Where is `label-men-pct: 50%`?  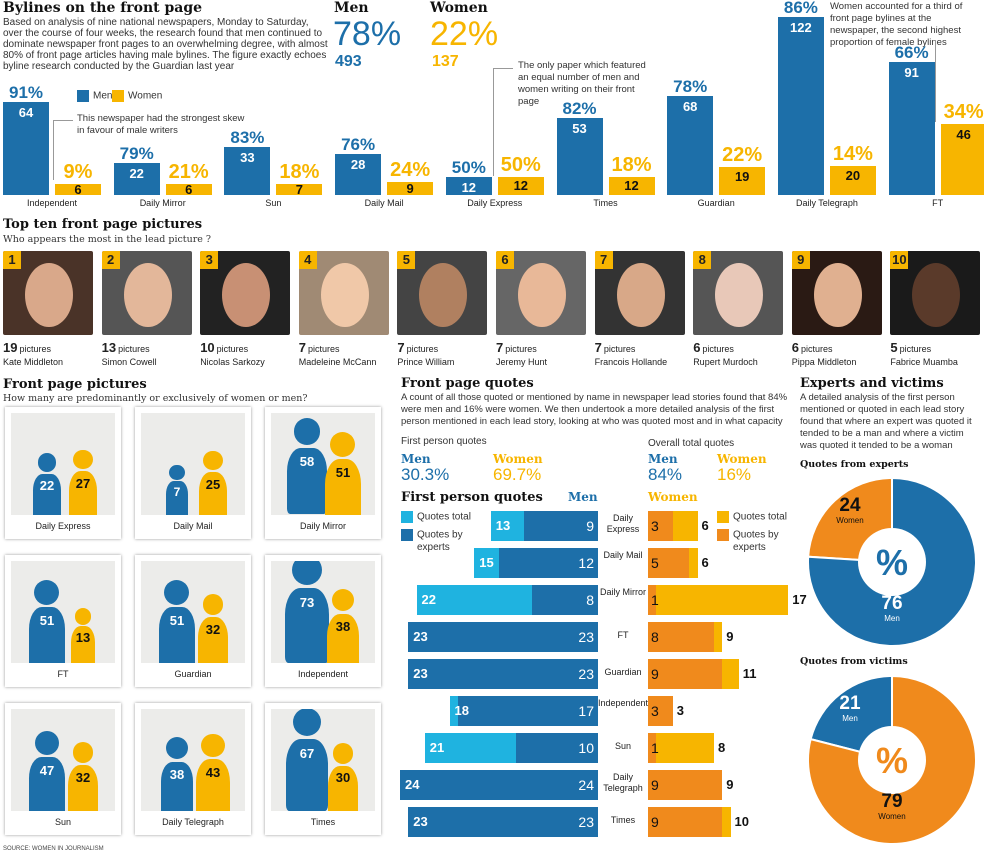 label-men-pct: 50% is located at coordinates (468, 168).